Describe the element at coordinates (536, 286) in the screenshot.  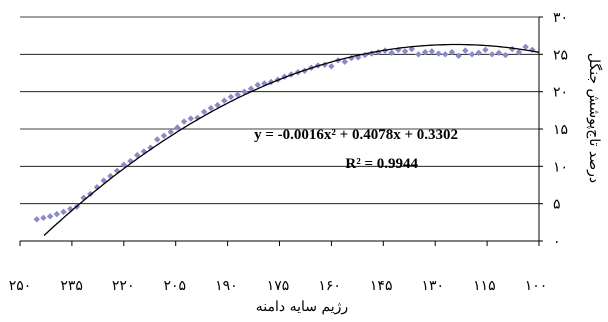
I see `x-tick-label: ۱۰۰` at that location.